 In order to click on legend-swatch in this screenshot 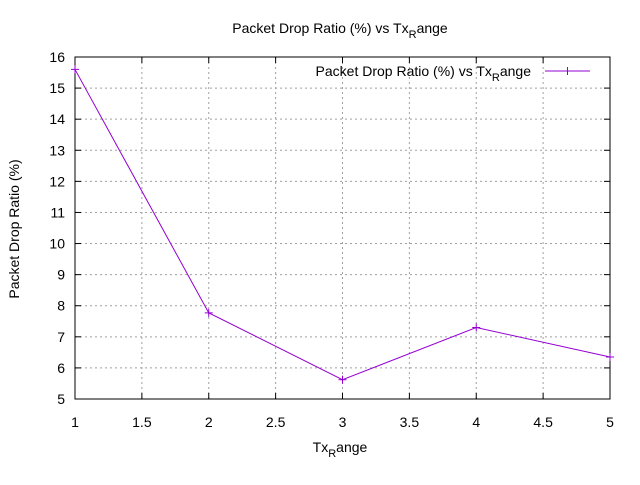, I will do `click(567, 71)`.